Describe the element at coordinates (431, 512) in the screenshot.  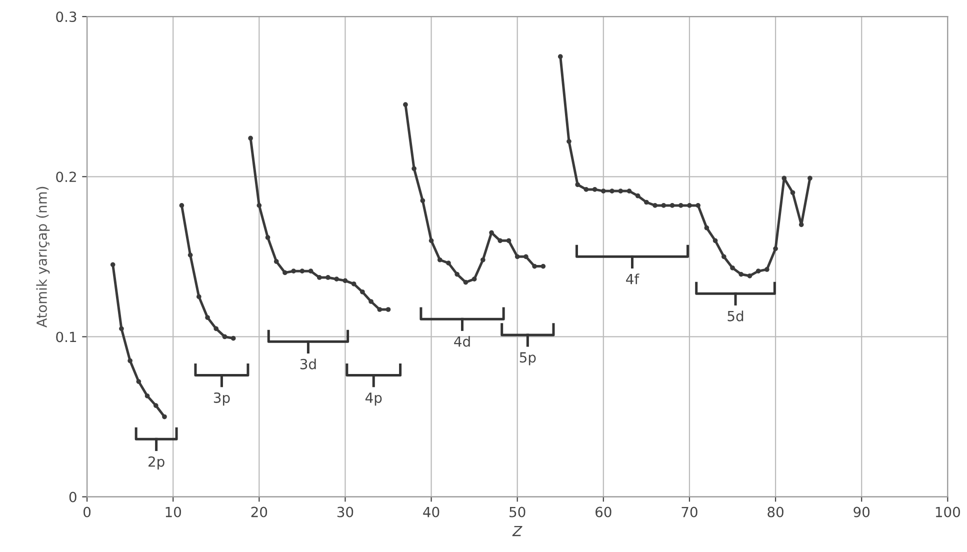
I see `x-tick-label: 40` at that location.